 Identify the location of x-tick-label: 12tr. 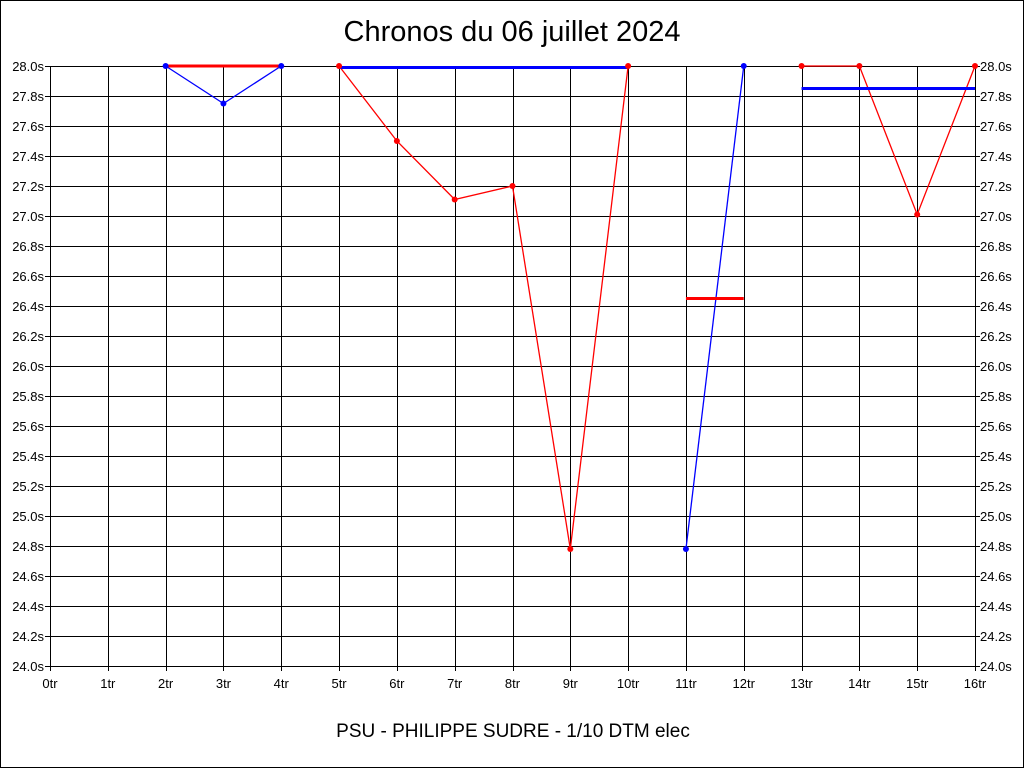
(744, 683).